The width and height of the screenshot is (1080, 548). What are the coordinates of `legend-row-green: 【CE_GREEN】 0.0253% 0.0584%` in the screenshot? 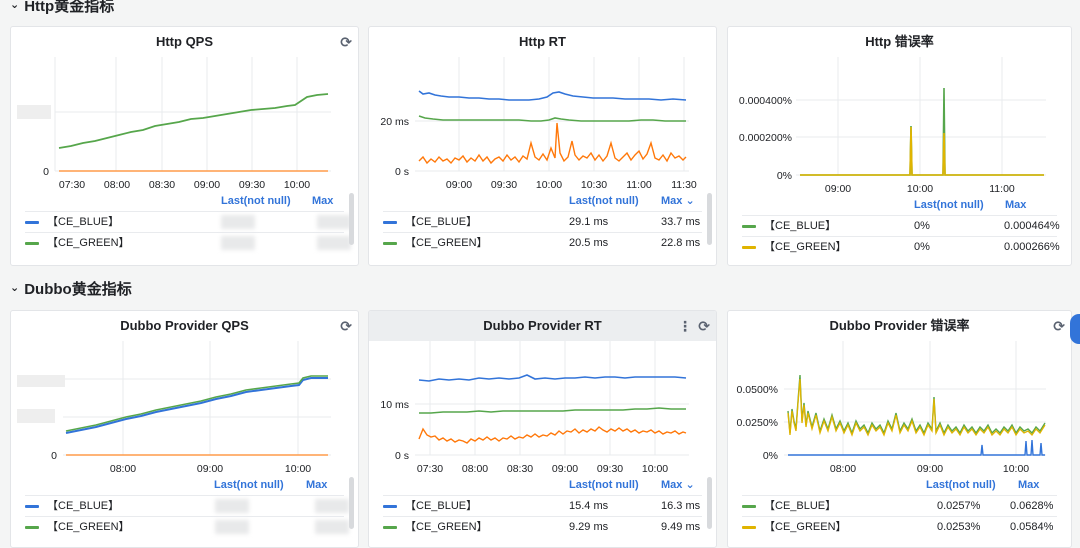 It's located at (899, 526).